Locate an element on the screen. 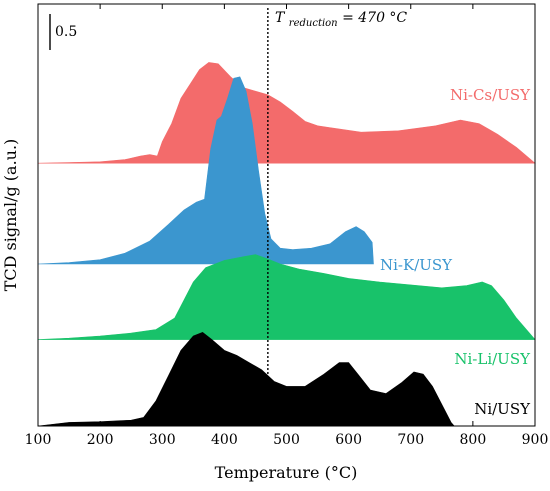  series-label-ni-k-usy: Ni-K/USY is located at coordinates (416, 265).